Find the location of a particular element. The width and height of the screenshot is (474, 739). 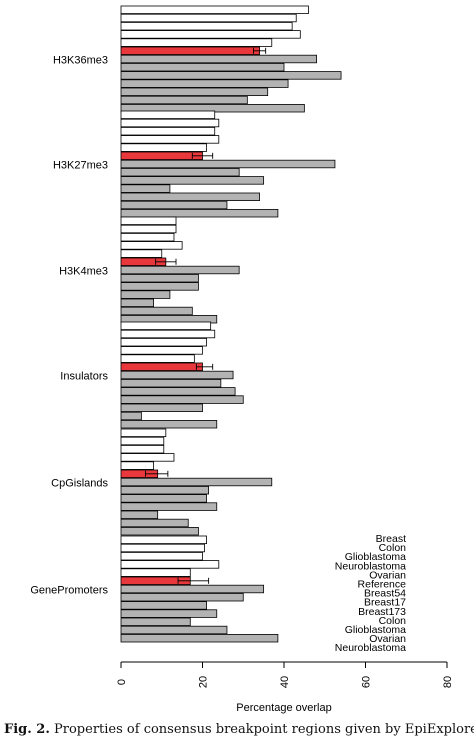

group-label: Insulators is located at coordinates (84, 376).